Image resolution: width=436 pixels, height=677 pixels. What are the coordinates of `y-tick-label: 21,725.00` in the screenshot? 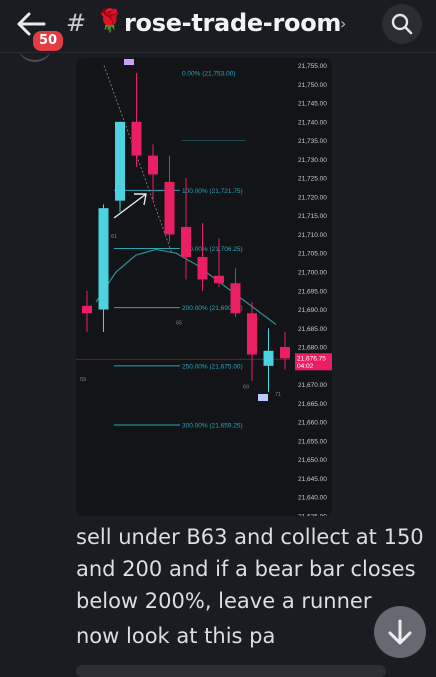 It's located at (312, 179).